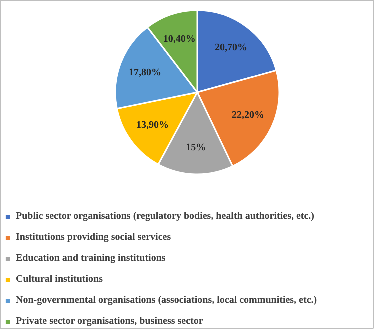  What do you see at coordinates (59, 279) in the screenshot?
I see `legend-label: Cultural institutions` at bounding box center [59, 279].